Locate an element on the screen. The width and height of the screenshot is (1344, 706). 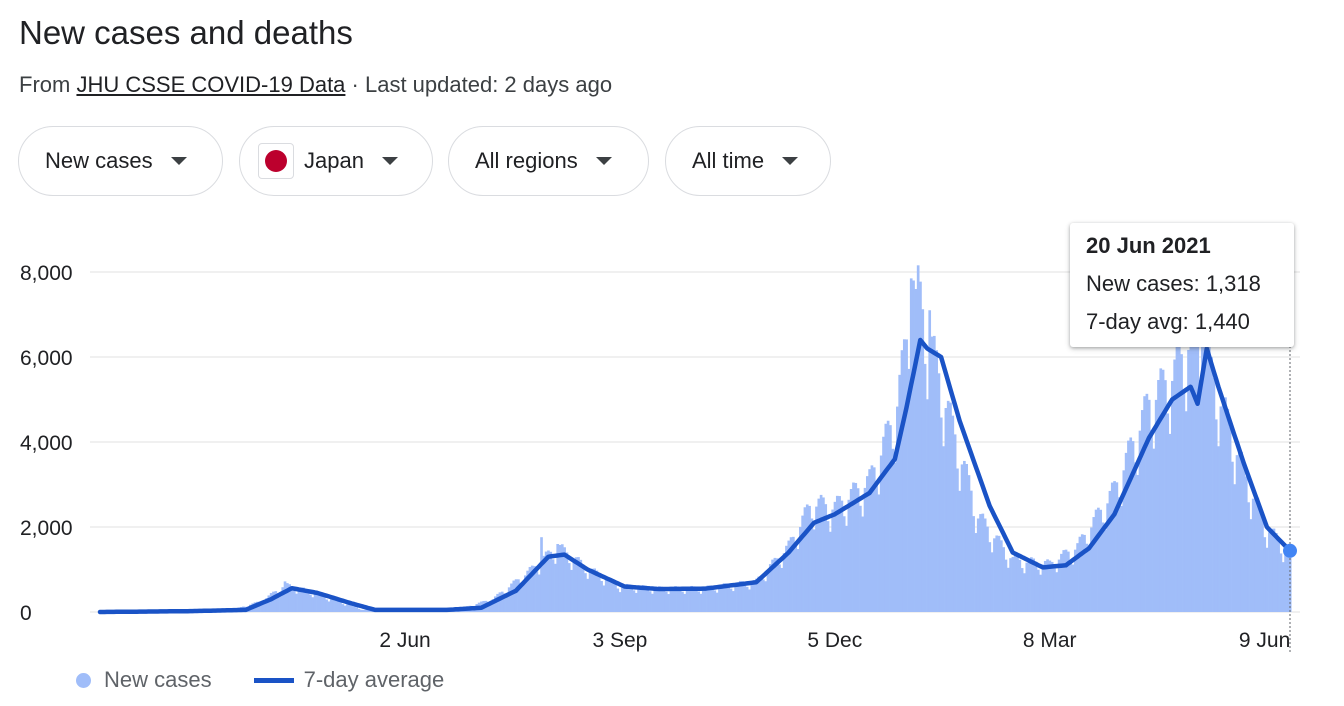
y-tick-label: 6,000 is located at coordinates (46, 358).